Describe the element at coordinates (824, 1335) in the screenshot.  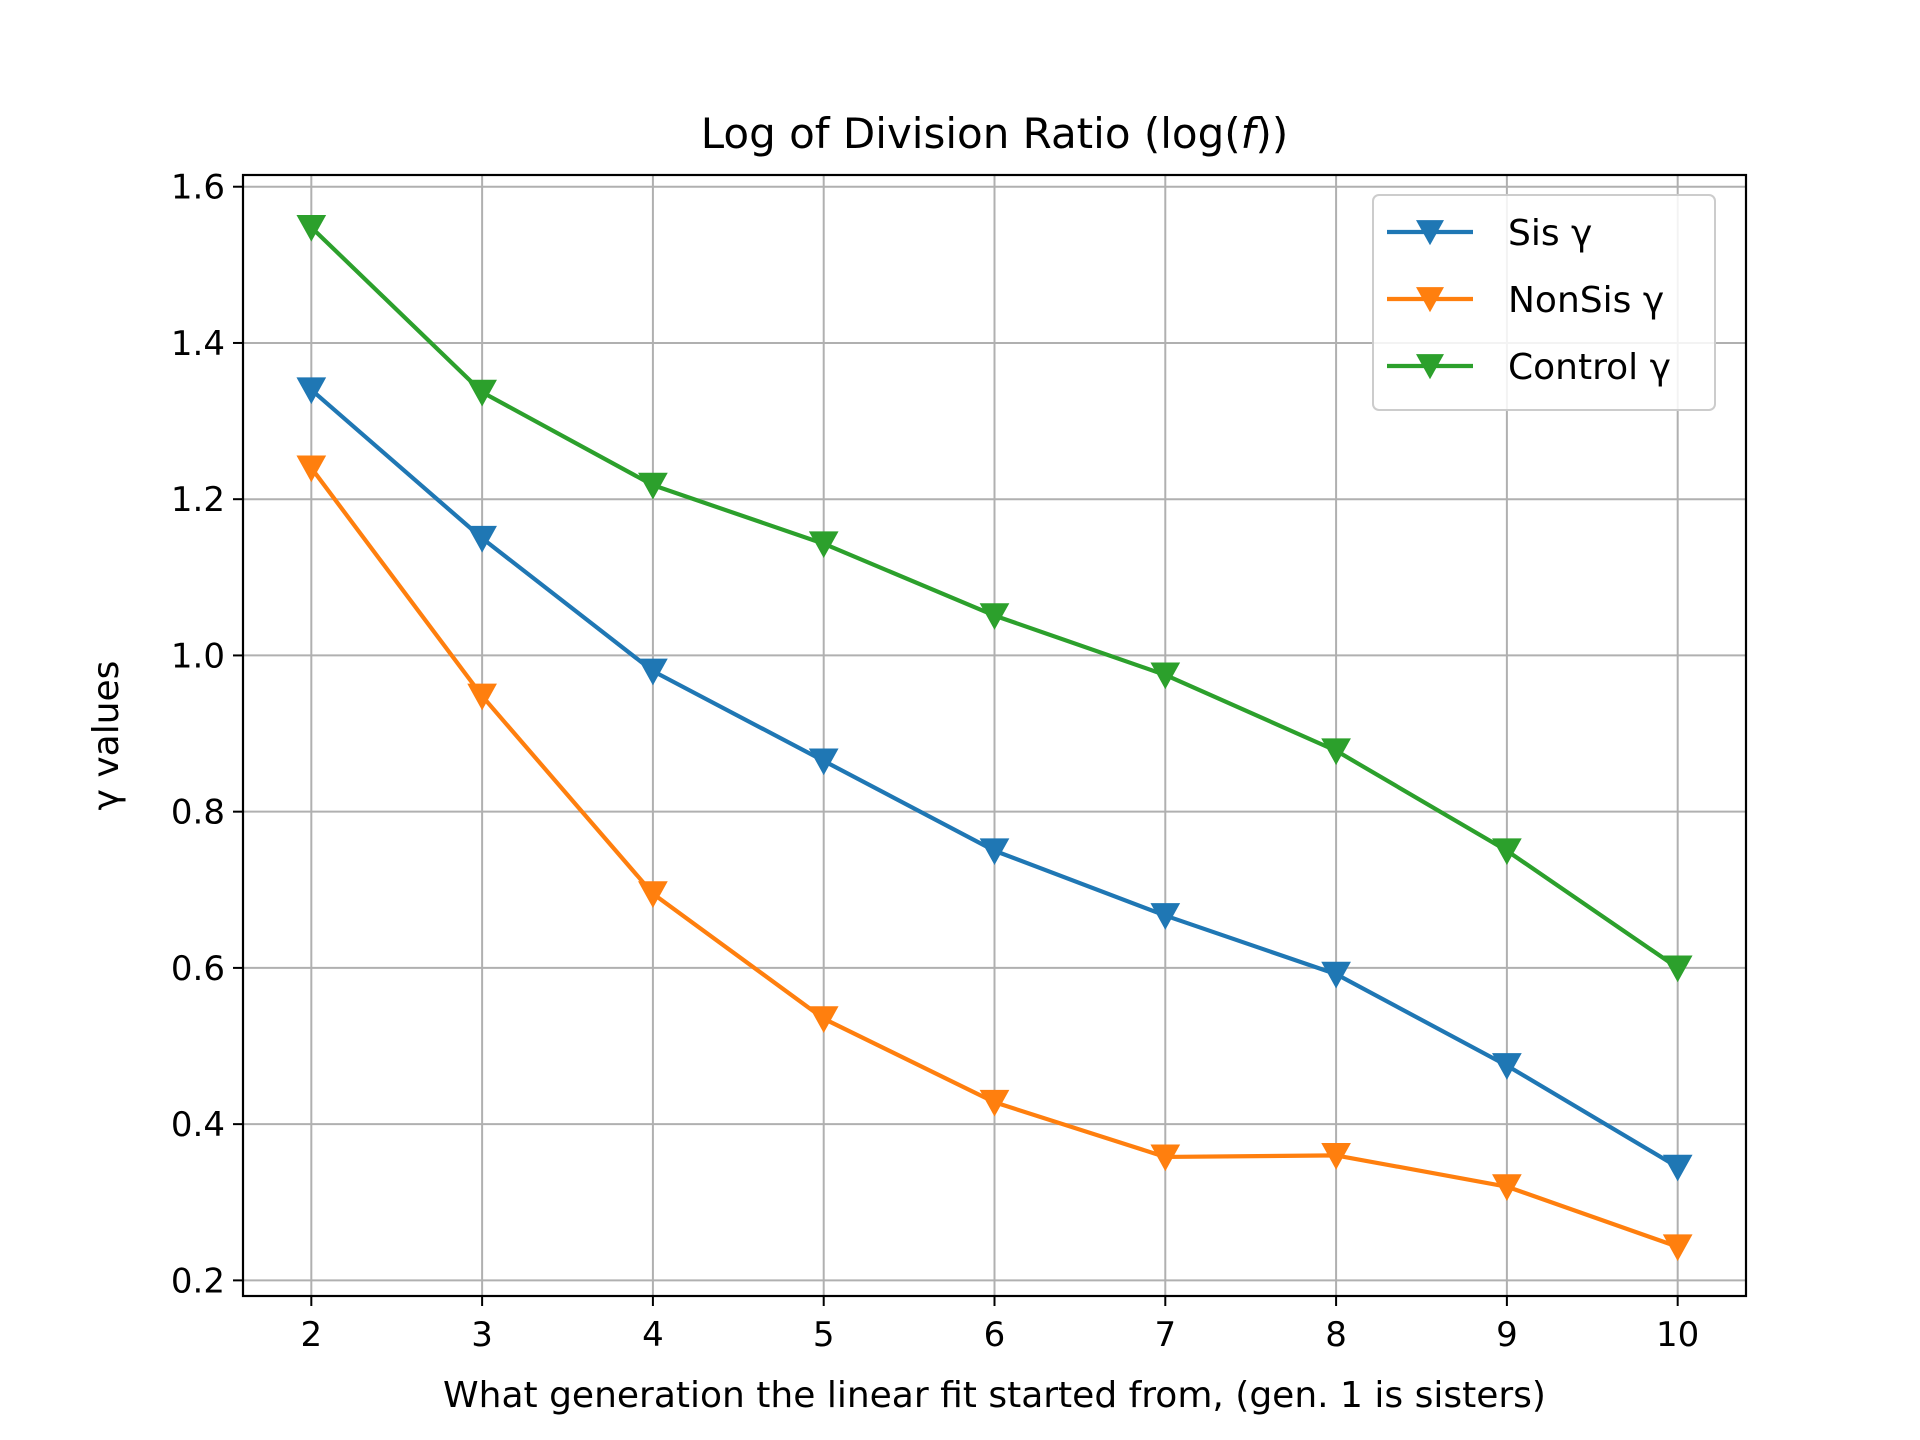
I see `x-tick-label: 5` at that location.